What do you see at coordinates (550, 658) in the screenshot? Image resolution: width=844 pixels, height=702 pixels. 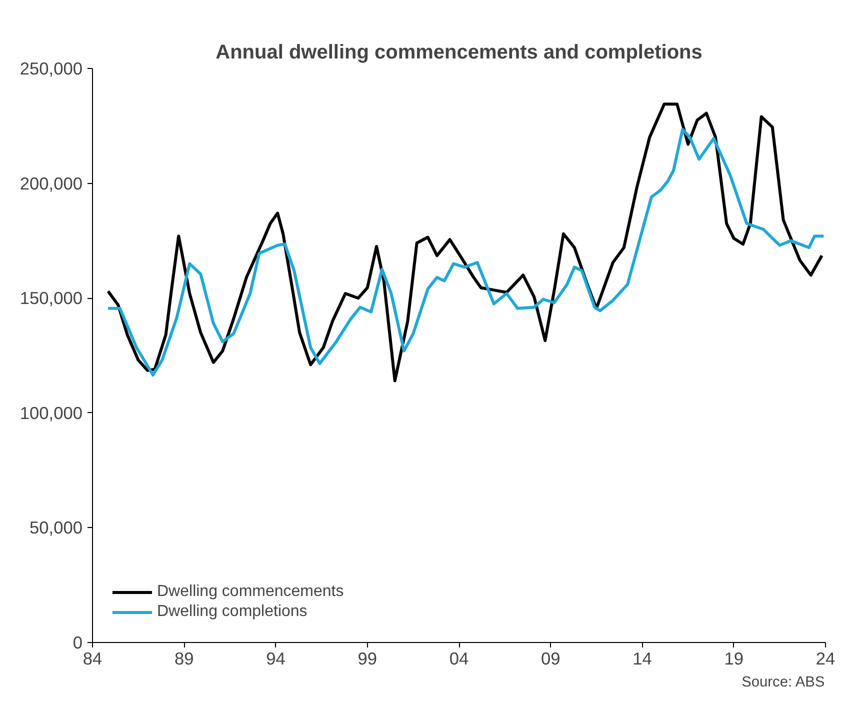 I see `x-tick-label: 09` at bounding box center [550, 658].